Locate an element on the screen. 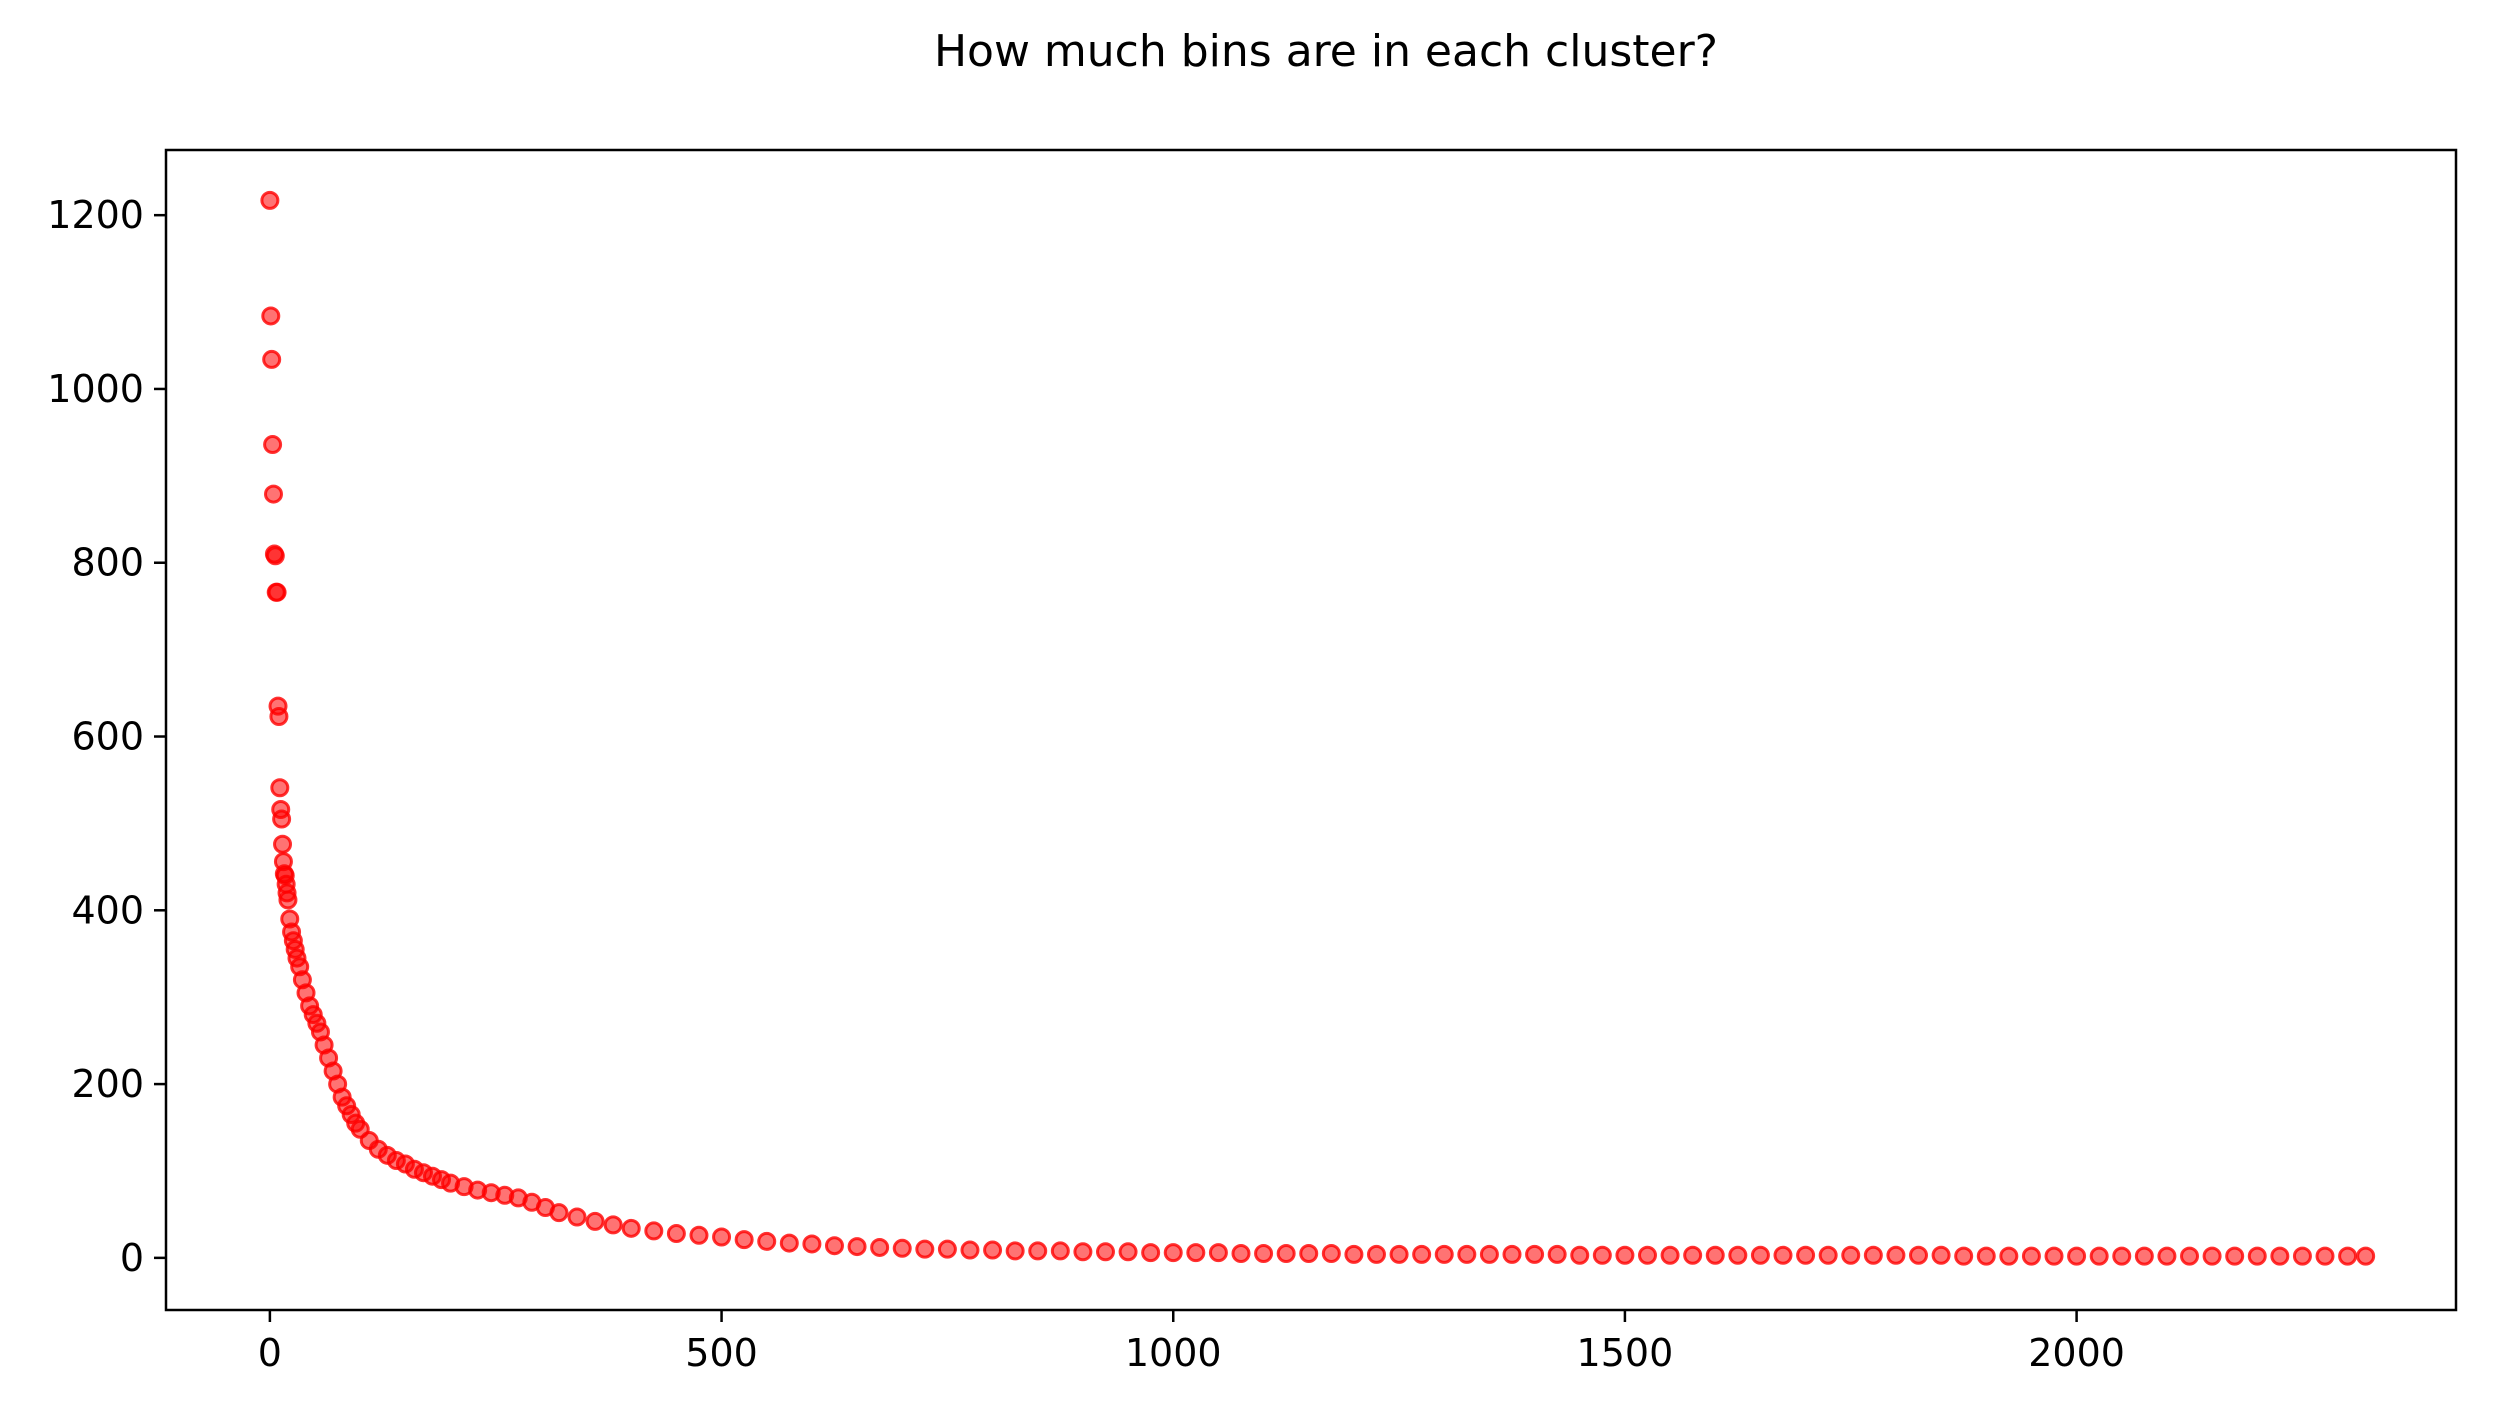 This screenshot has height=1408, width=2520. x-tick-label: 1000 is located at coordinates (1173, 1353).